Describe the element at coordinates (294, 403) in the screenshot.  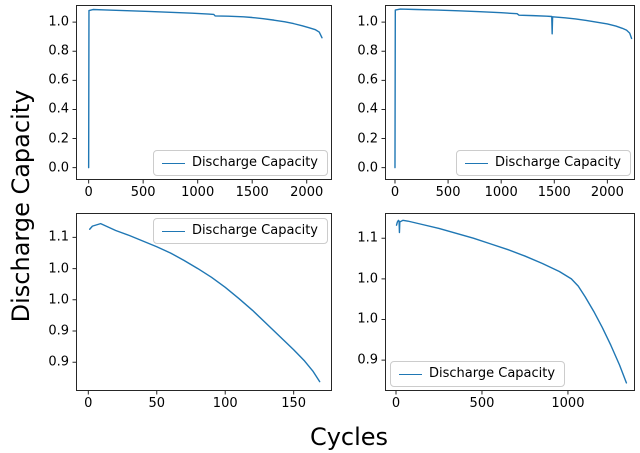
I see `x-tick-label: 150` at that location.